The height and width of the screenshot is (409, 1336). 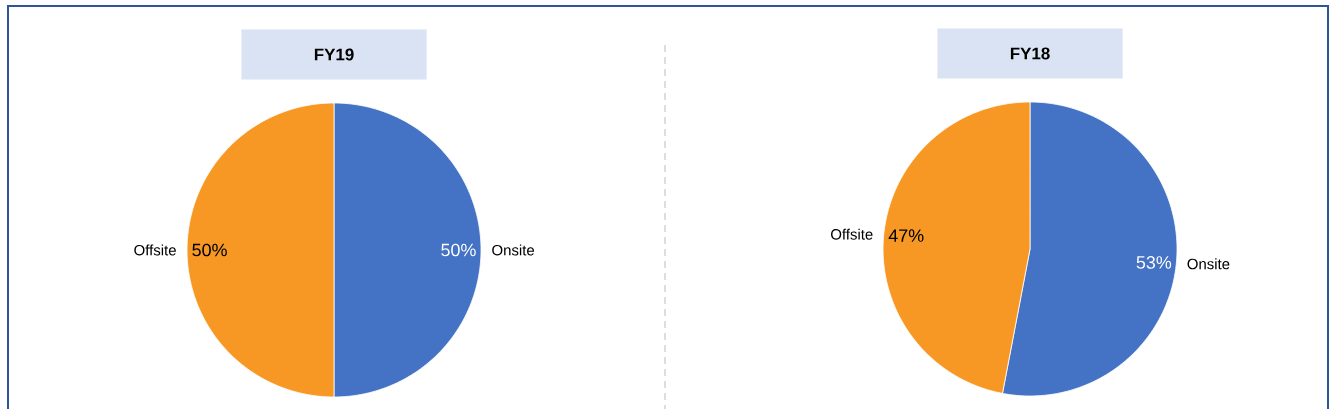 What do you see at coordinates (1154, 262) in the screenshot?
I see `data-label: 53%` at bounding box center [1154, 262].